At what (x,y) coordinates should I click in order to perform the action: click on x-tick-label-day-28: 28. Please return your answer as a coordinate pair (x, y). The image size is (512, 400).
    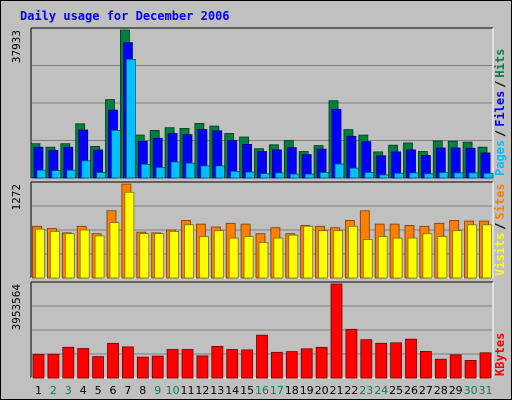
    Looking at the image, I should click on (441, 390).